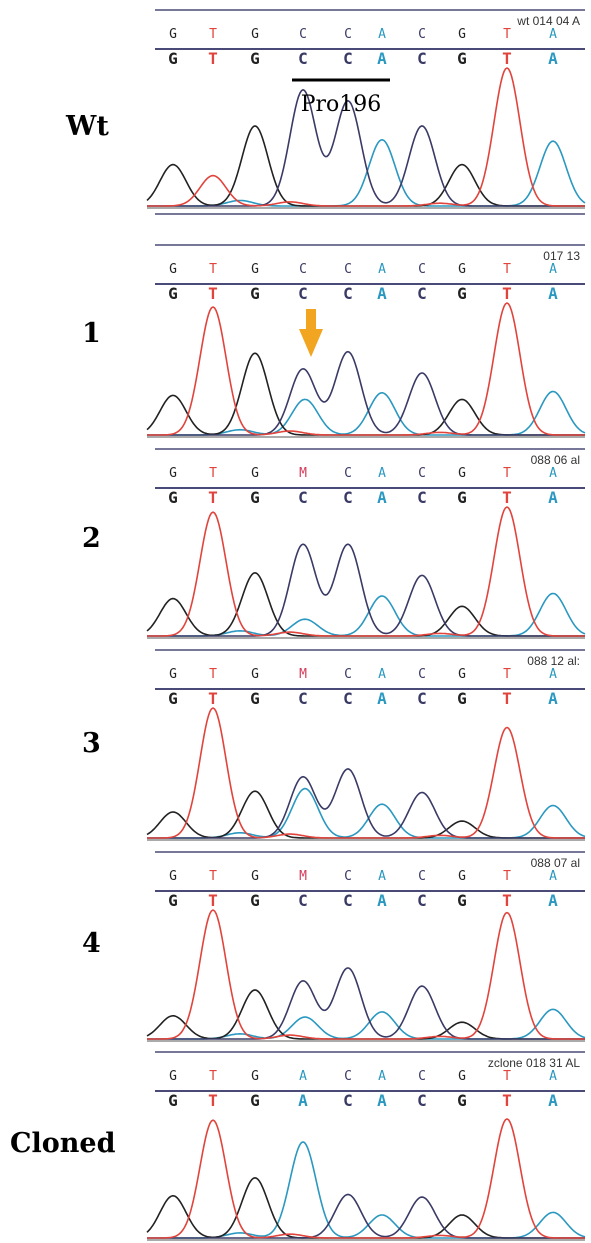 The image size is (591, 1243). I want to click on panel-5-edited-base: C, so click(348, 900).